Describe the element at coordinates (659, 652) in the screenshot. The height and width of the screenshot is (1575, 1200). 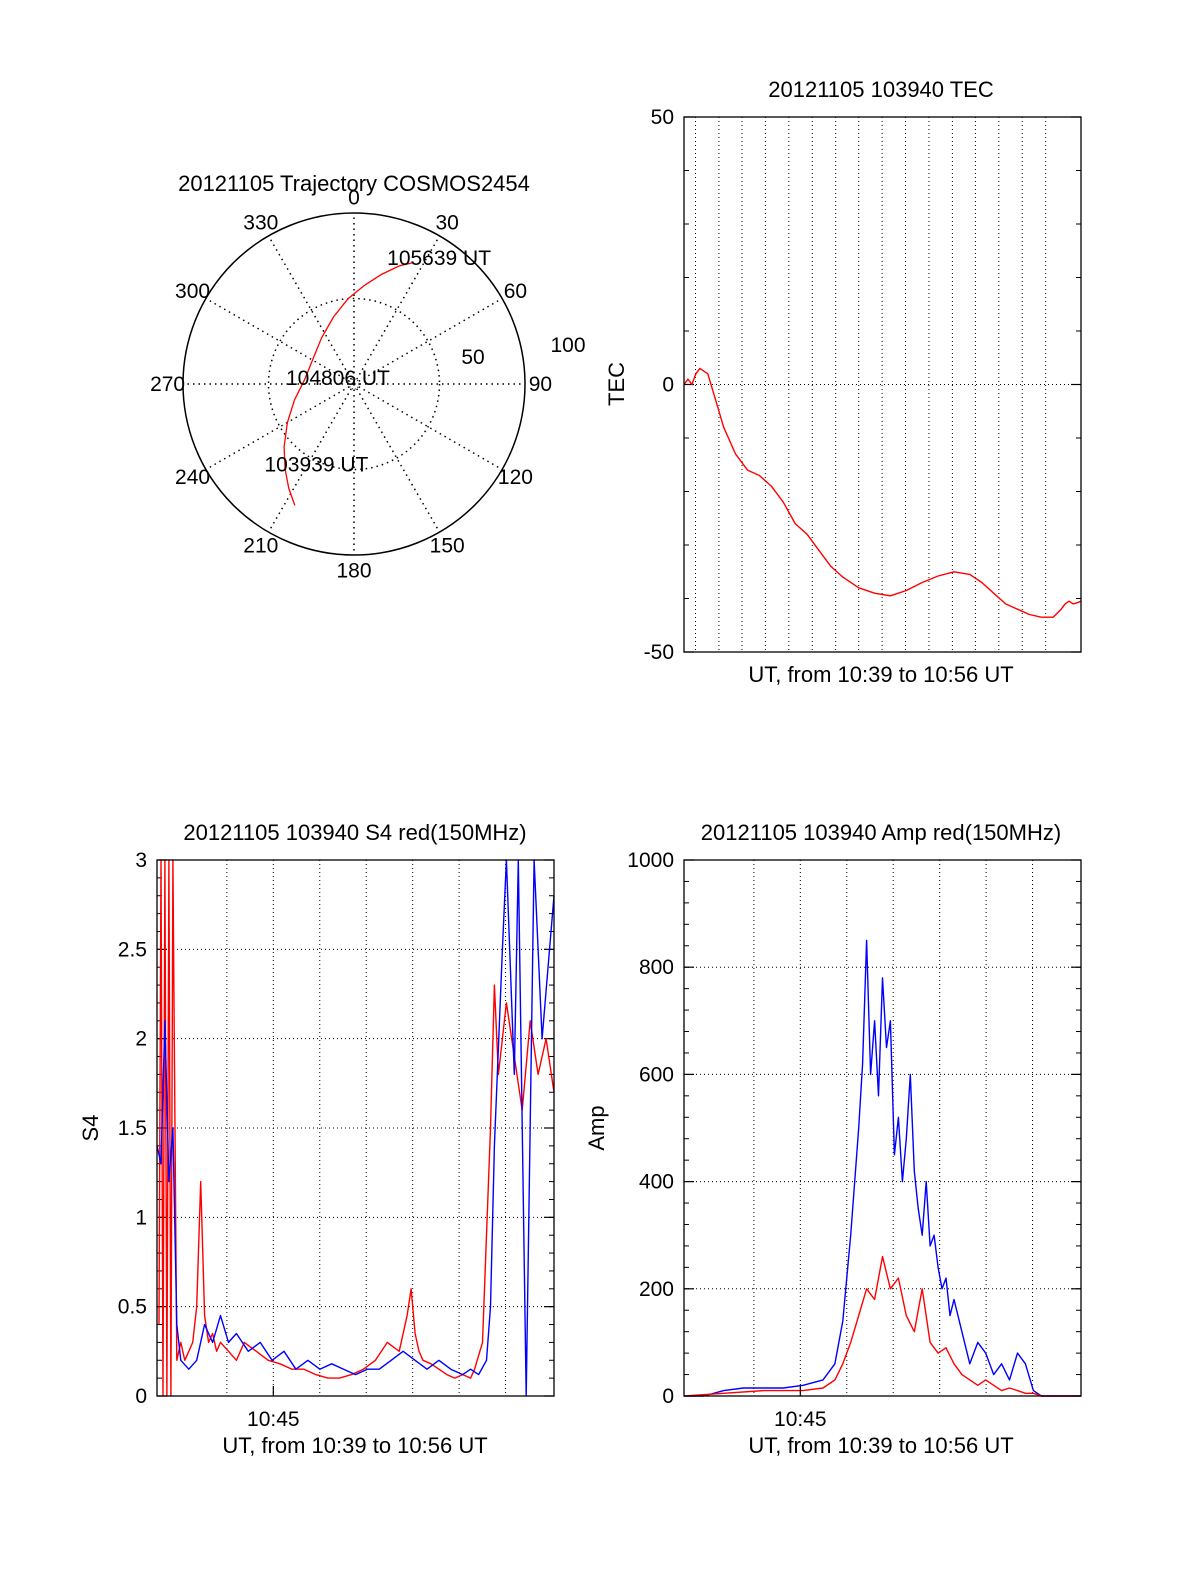
I see `y-tick-label--50: -50` at that location.